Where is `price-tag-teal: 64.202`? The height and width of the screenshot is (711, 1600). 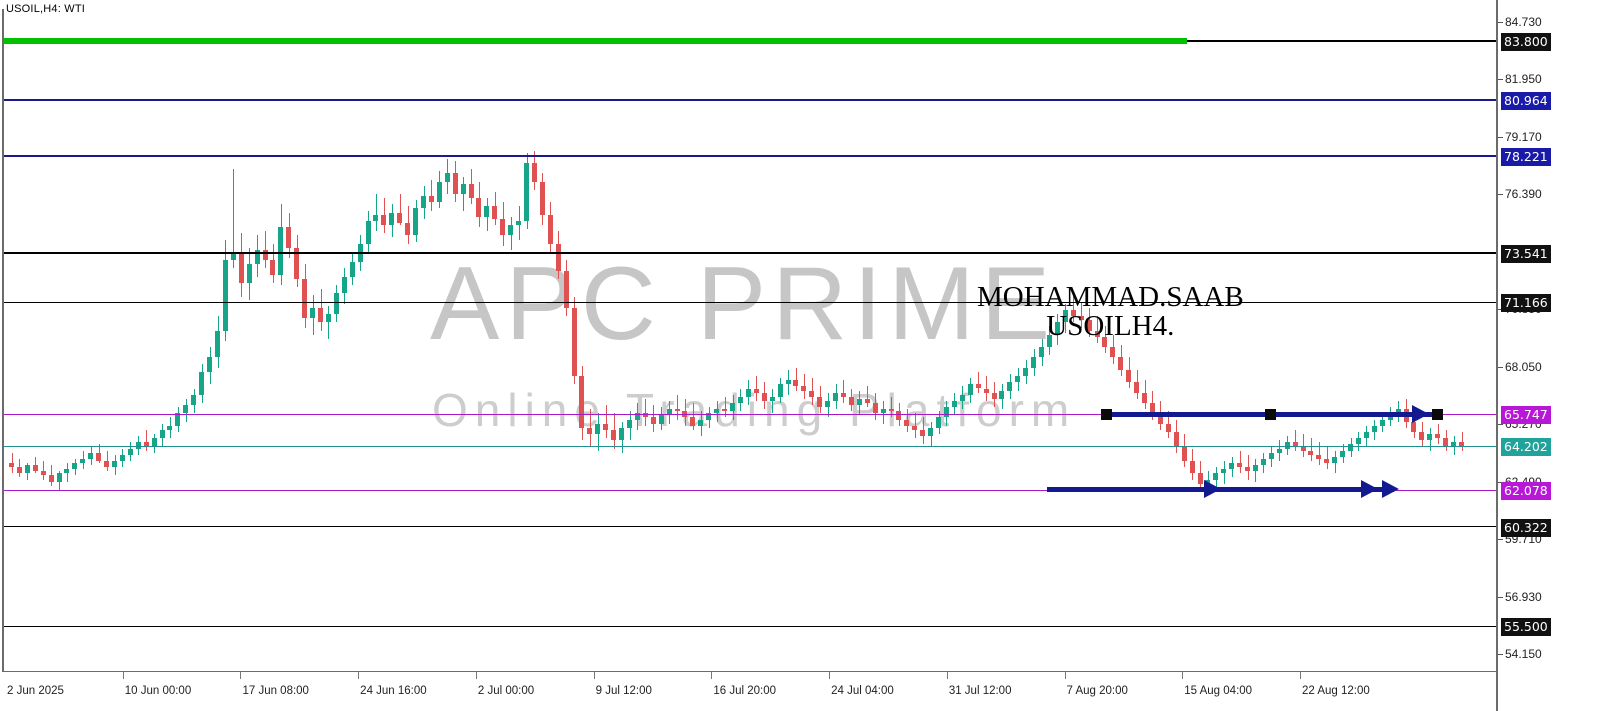 price-tag-teal: 64.202 is located at coordinates (1526, 447).